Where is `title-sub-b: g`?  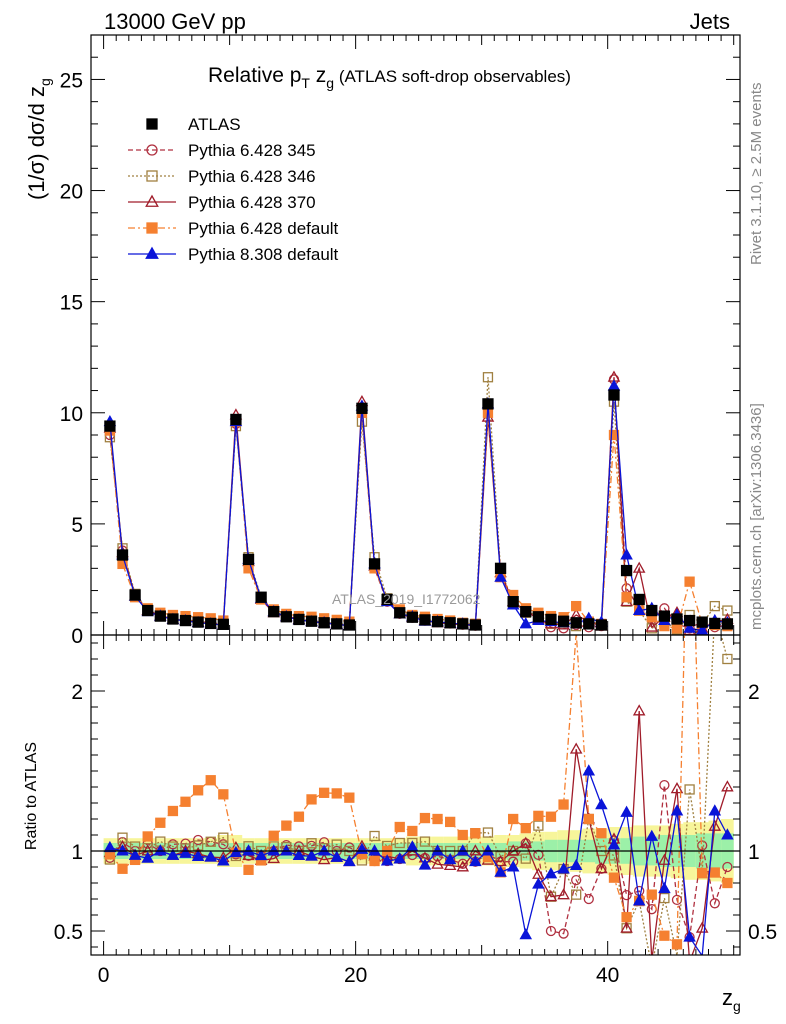
title-sub-b: g is located at coordinates (330, 83).